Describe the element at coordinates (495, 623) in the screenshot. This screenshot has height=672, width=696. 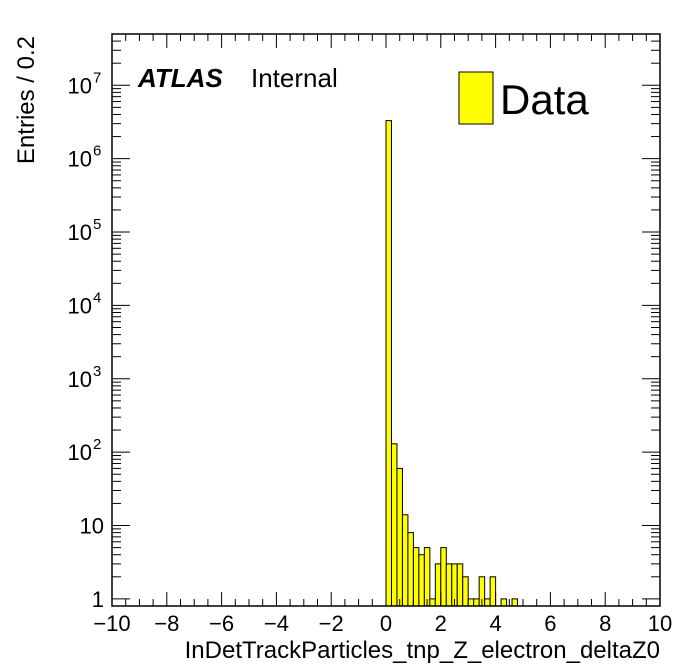
I see `x-tick-label: 4` at that location.